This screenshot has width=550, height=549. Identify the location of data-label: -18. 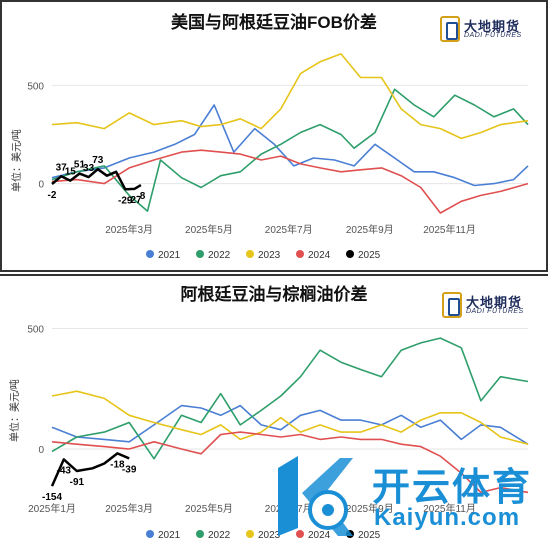
(117, 464).